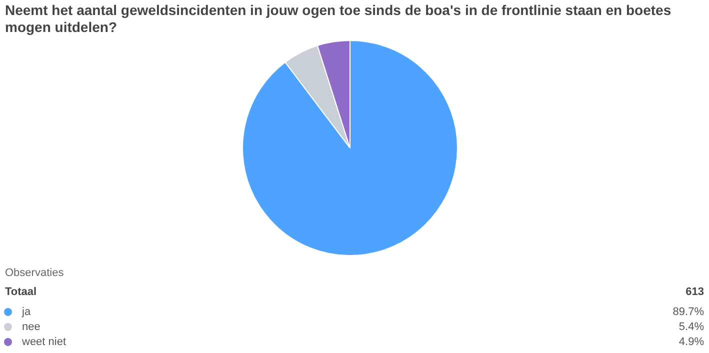  What do you see at coordinates (45, 342) in the screenshot?
I see `legend-label: weet niet` at bounding box center [45, 342].